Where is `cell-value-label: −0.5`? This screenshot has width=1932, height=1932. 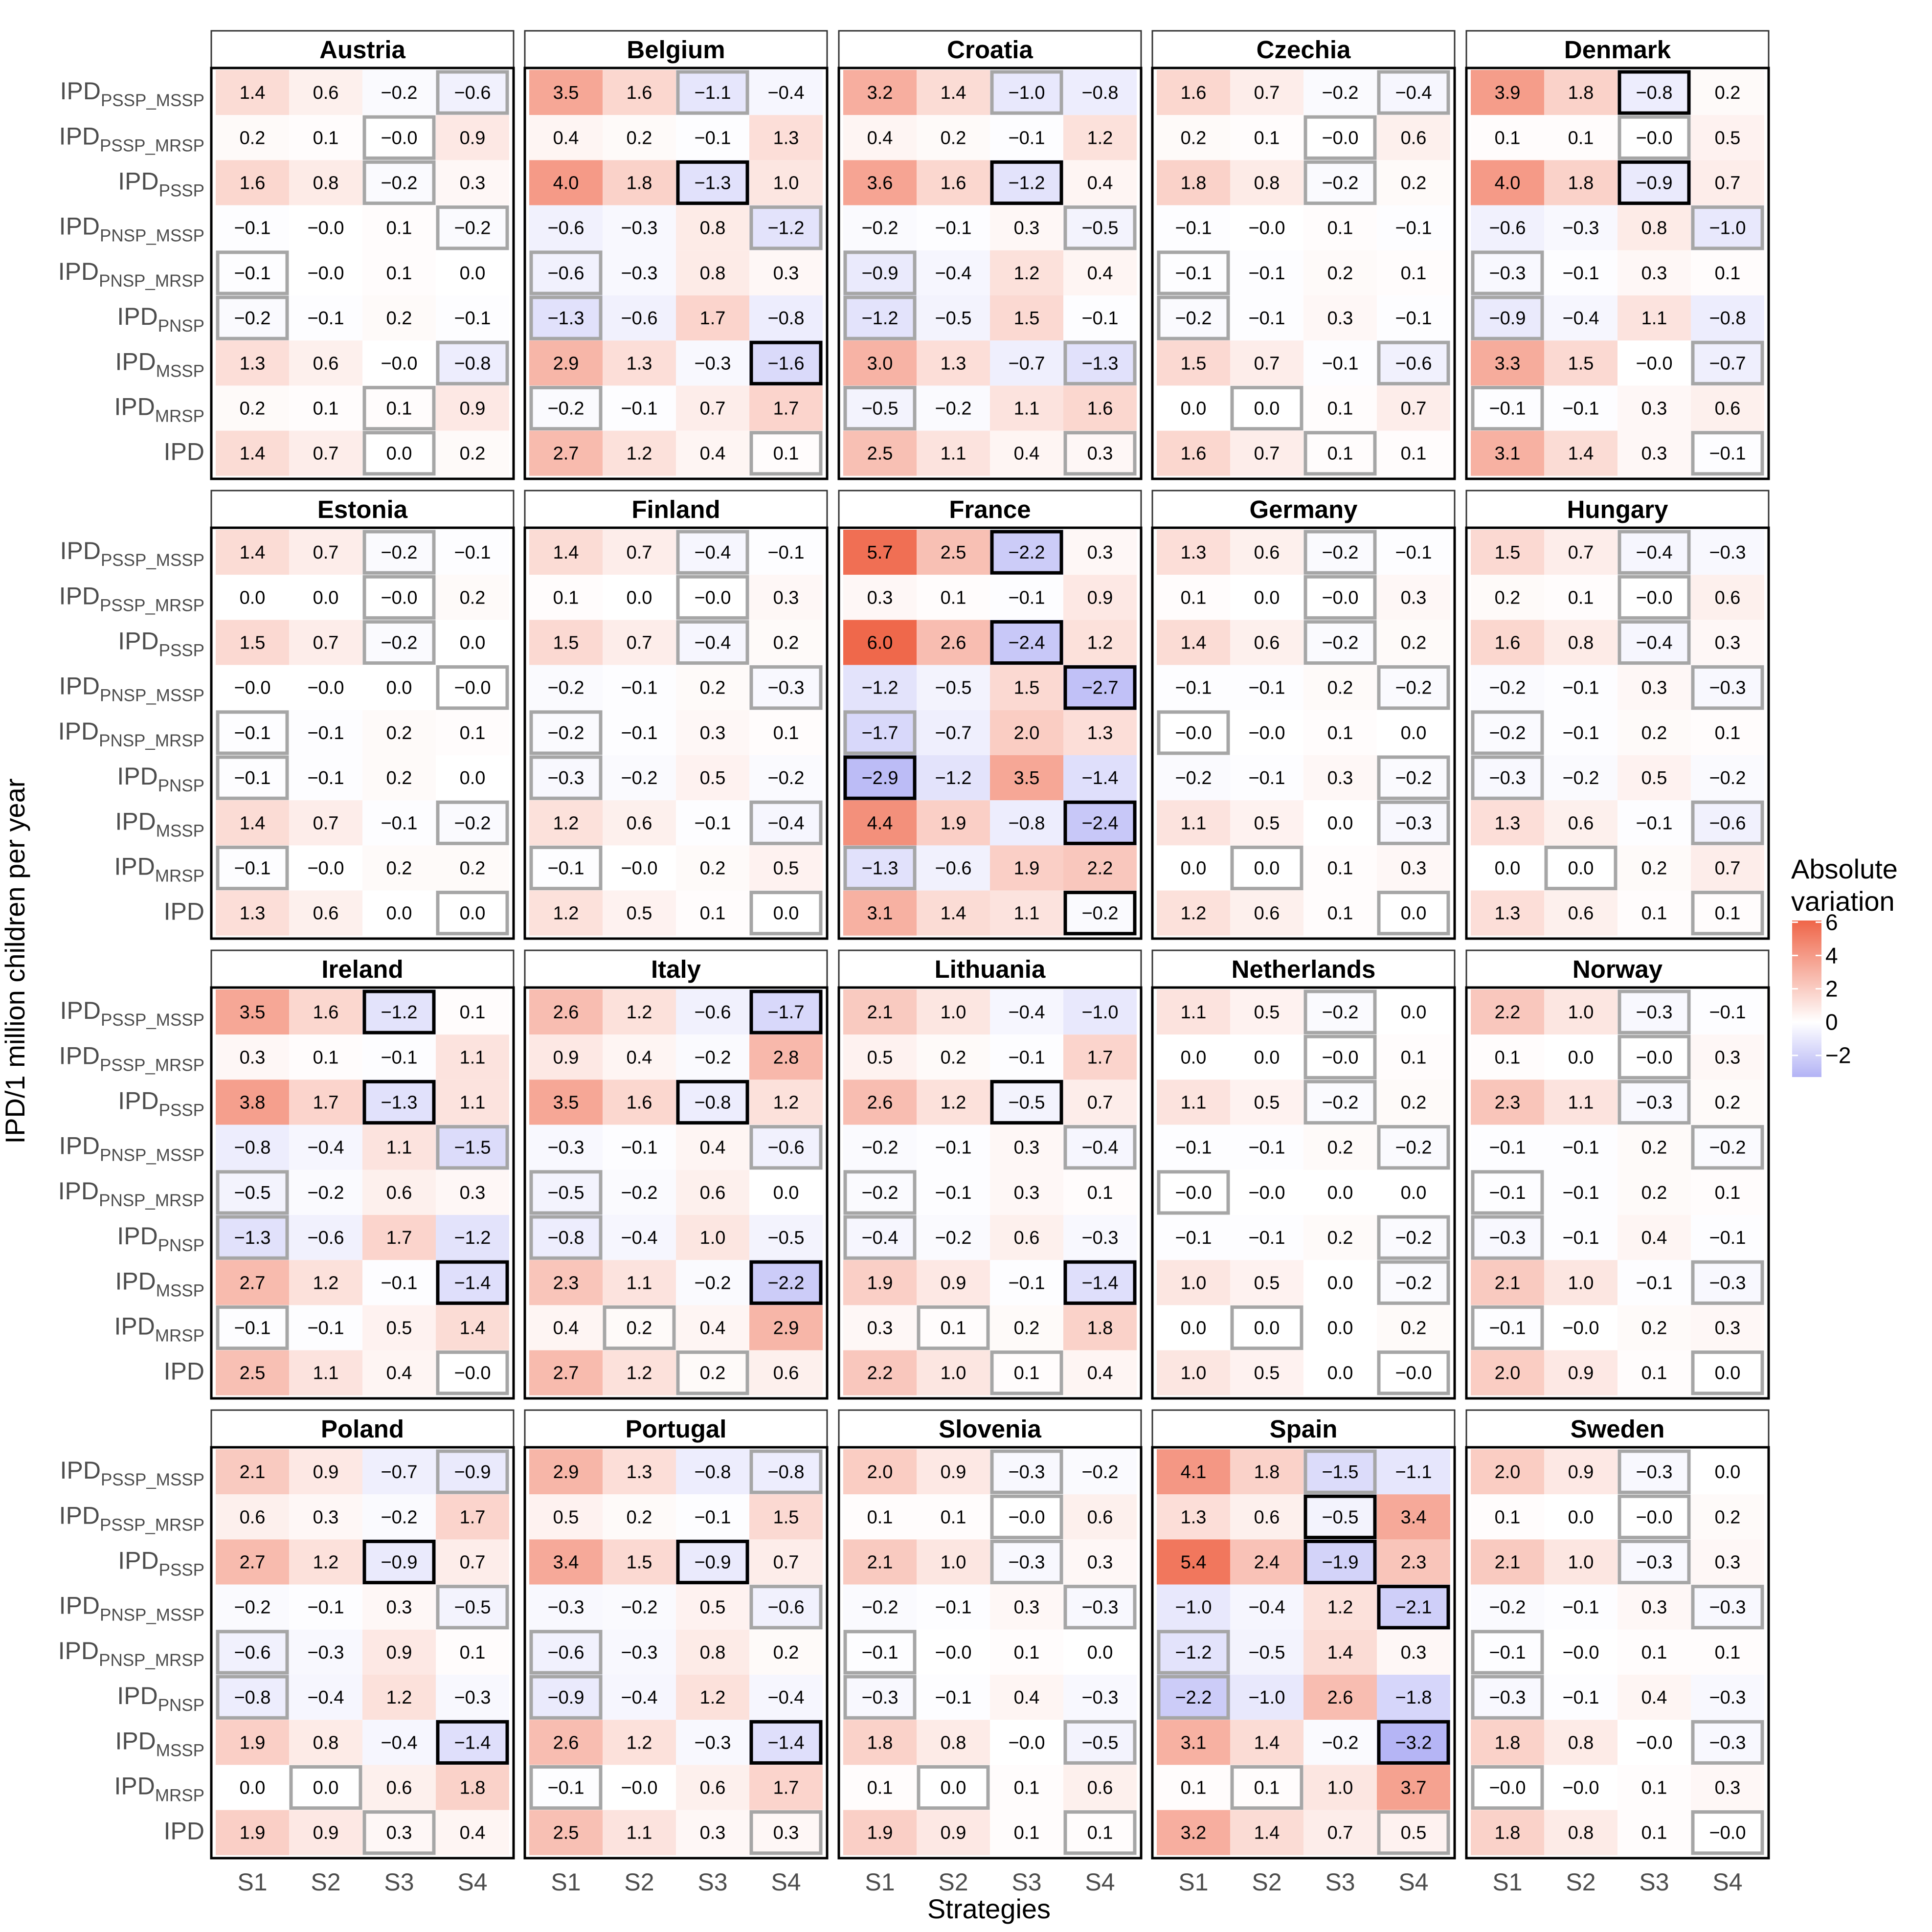 cell-value-label: −0.5 is located at coordinates (1340, 1517).